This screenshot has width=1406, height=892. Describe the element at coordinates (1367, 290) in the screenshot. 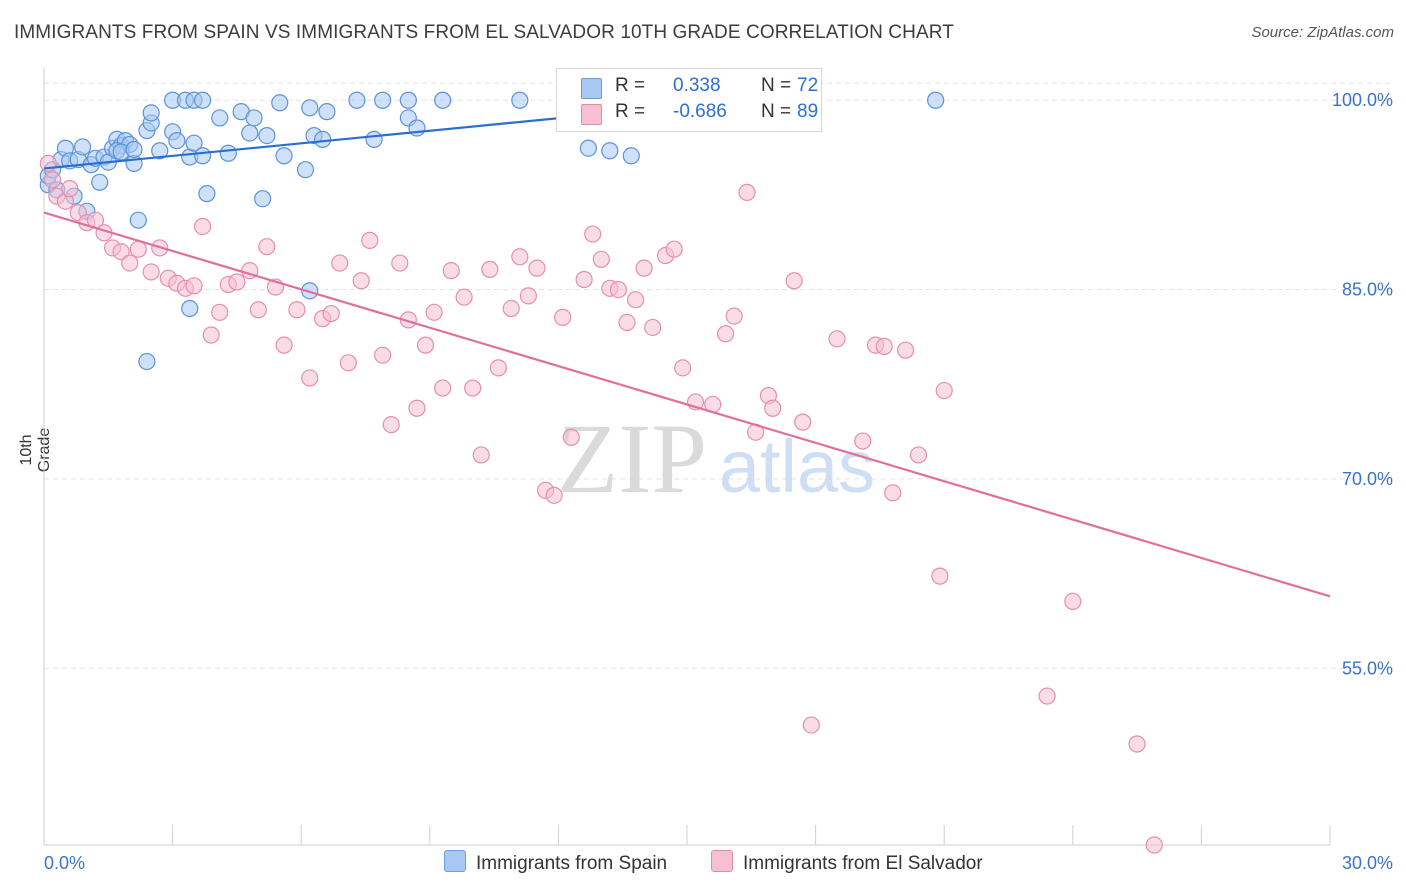

I see `y-tick-label: 85.0%` at that location.